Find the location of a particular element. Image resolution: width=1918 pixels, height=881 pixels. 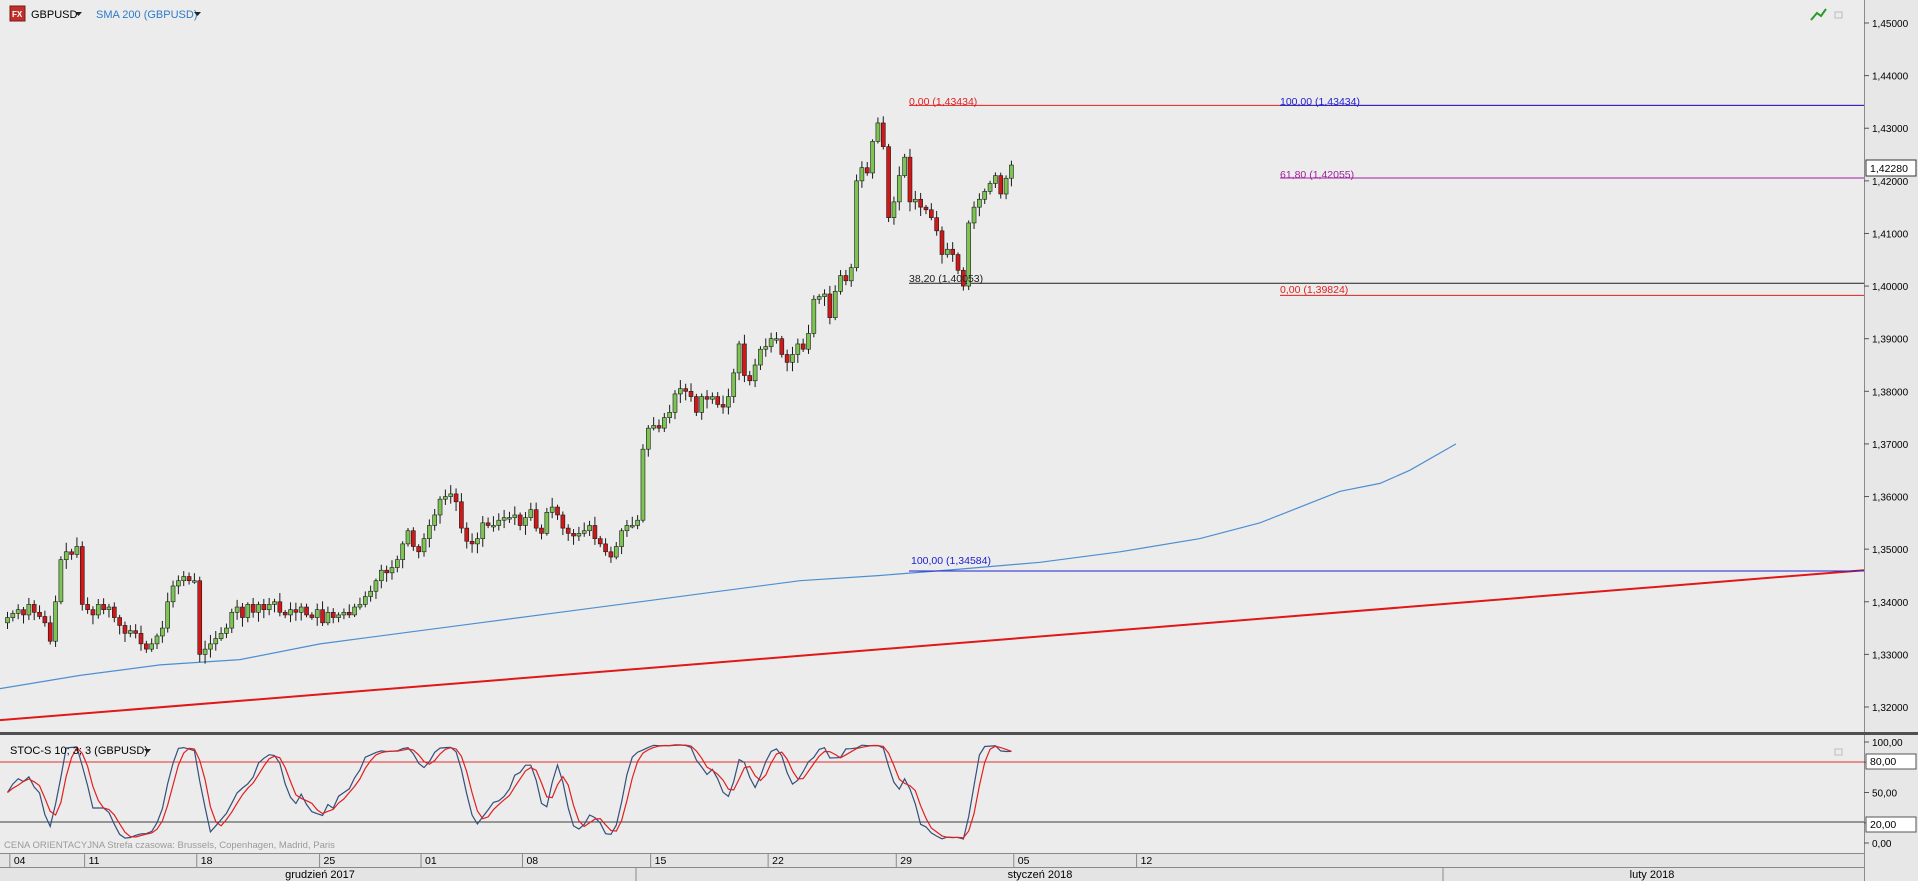

indicator-dropdown-icon is located at coordinates (197, 14).